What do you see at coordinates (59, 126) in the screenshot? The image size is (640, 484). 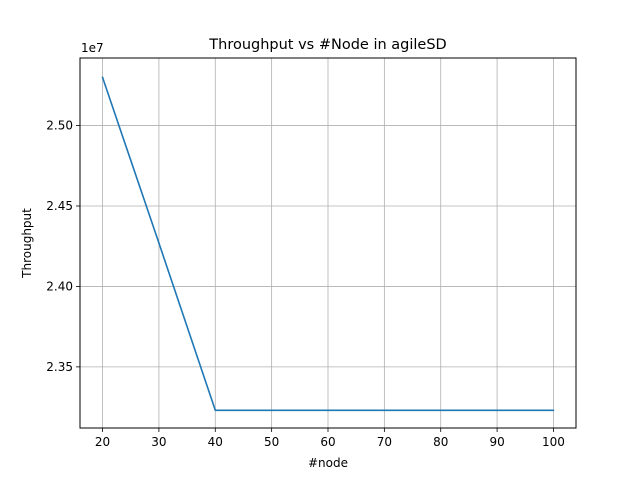 I see `y-tick-label: 2.50` at bounding box center [59, 126].